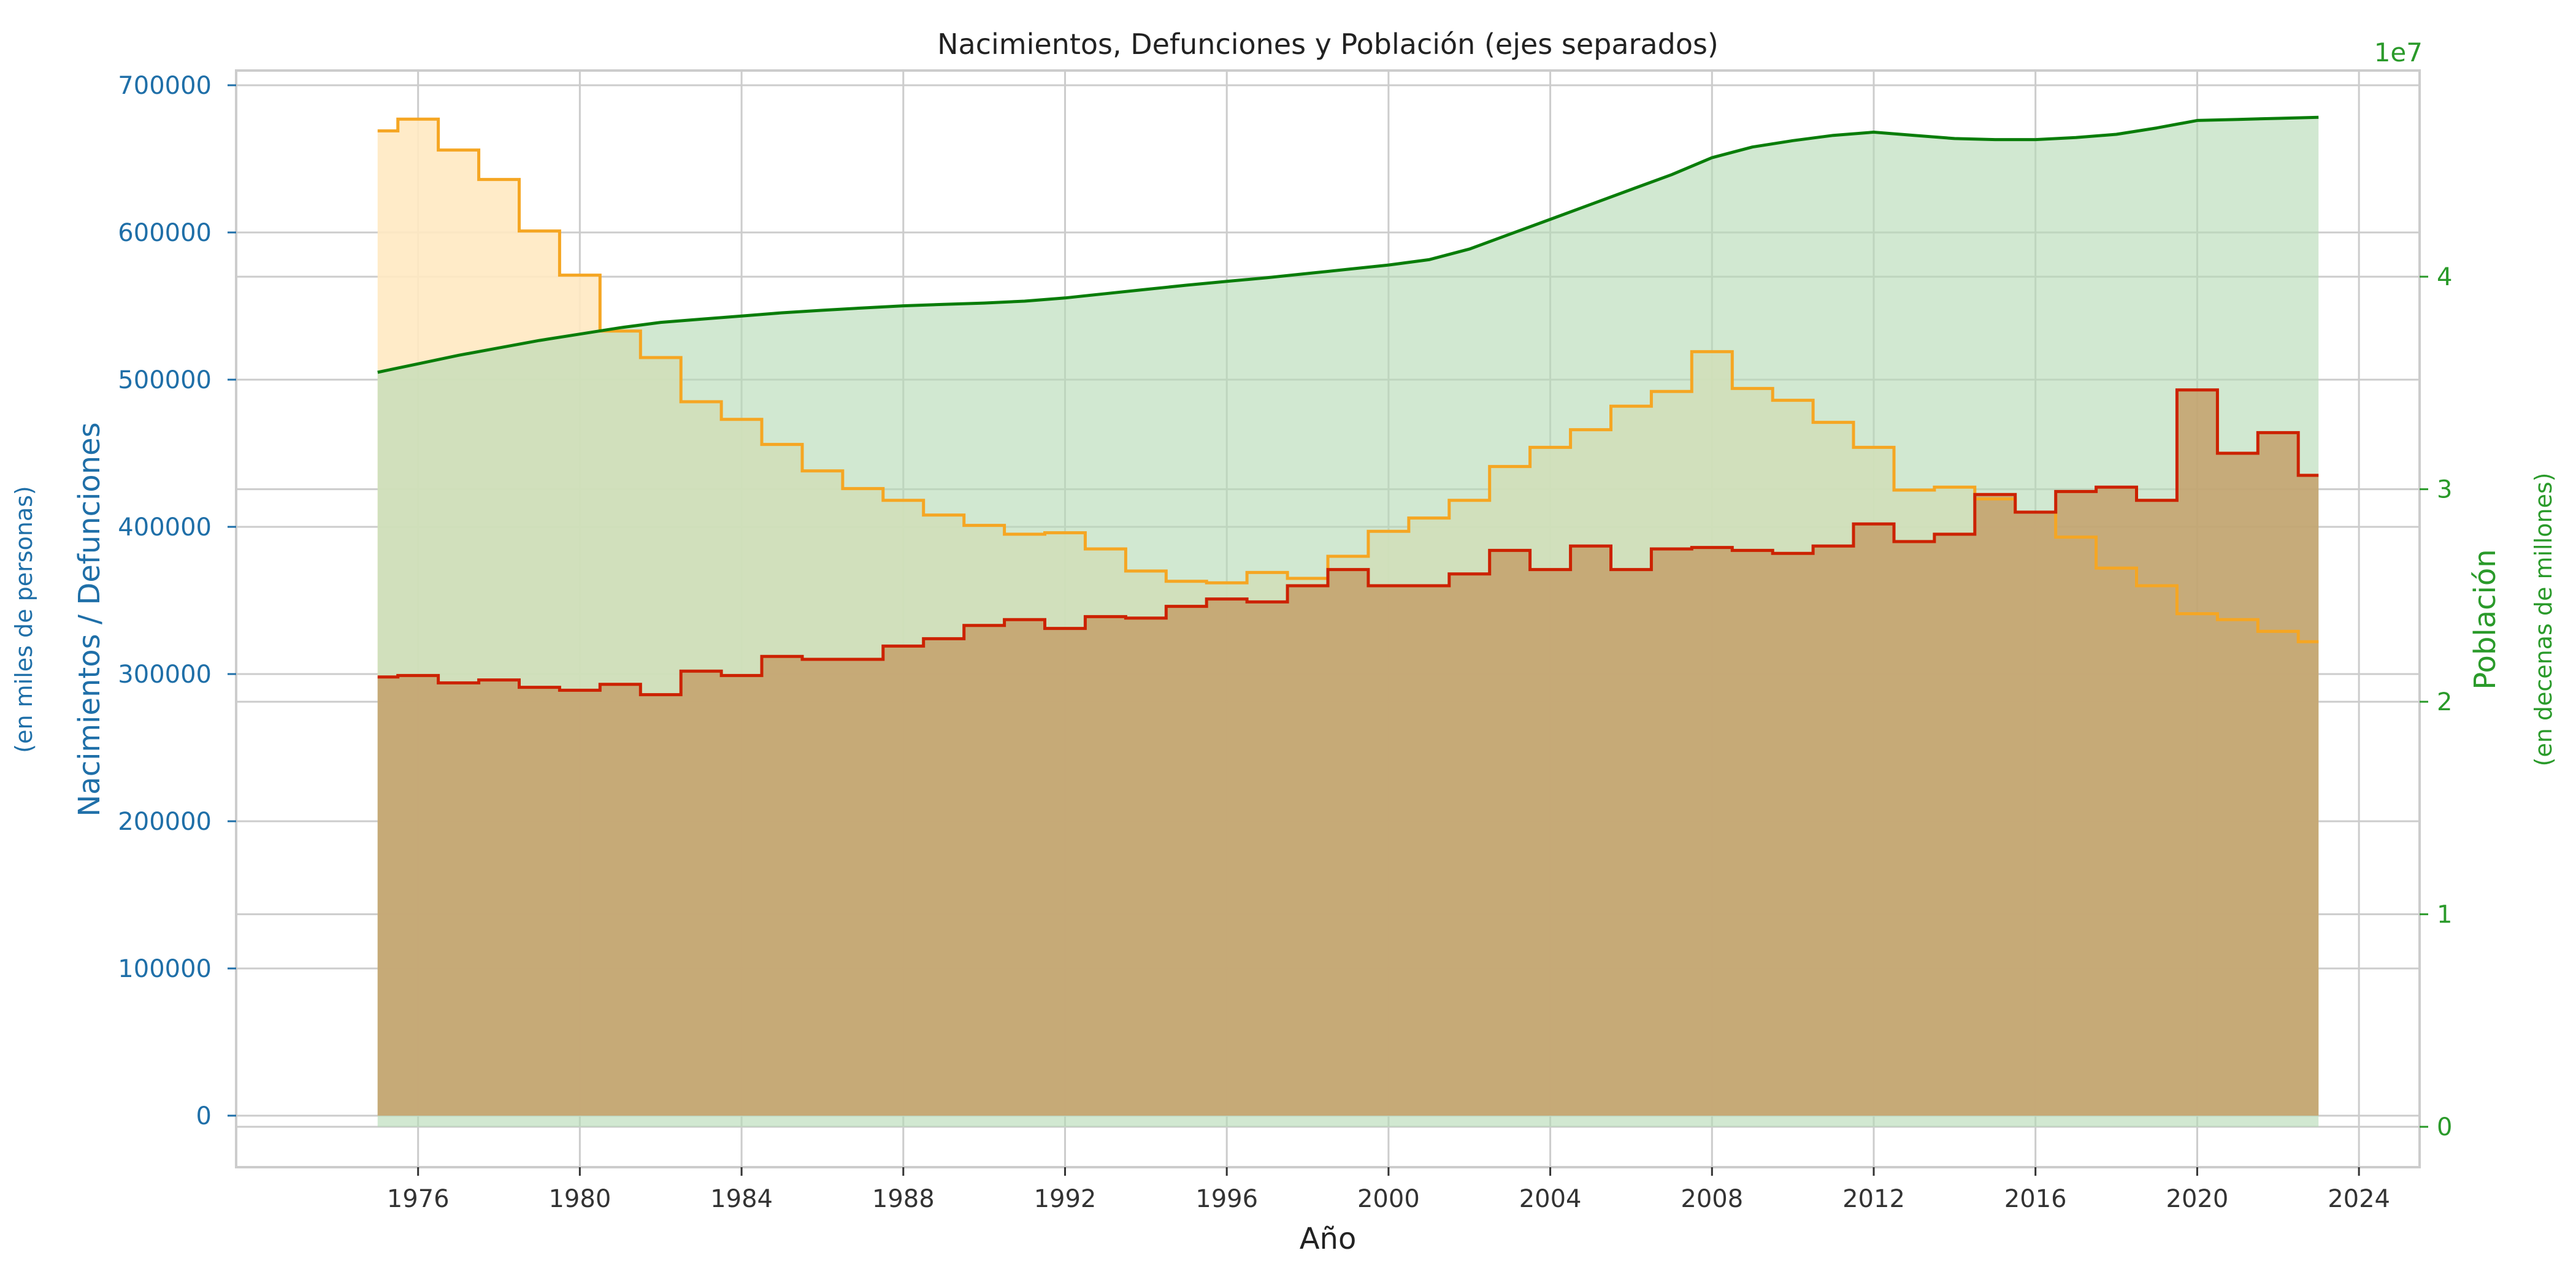 The image size is (2576, 1288). Describe the element at coordinates (2444, 277) in the screenshot. I see `y-right-tick-label: 4` at that location.